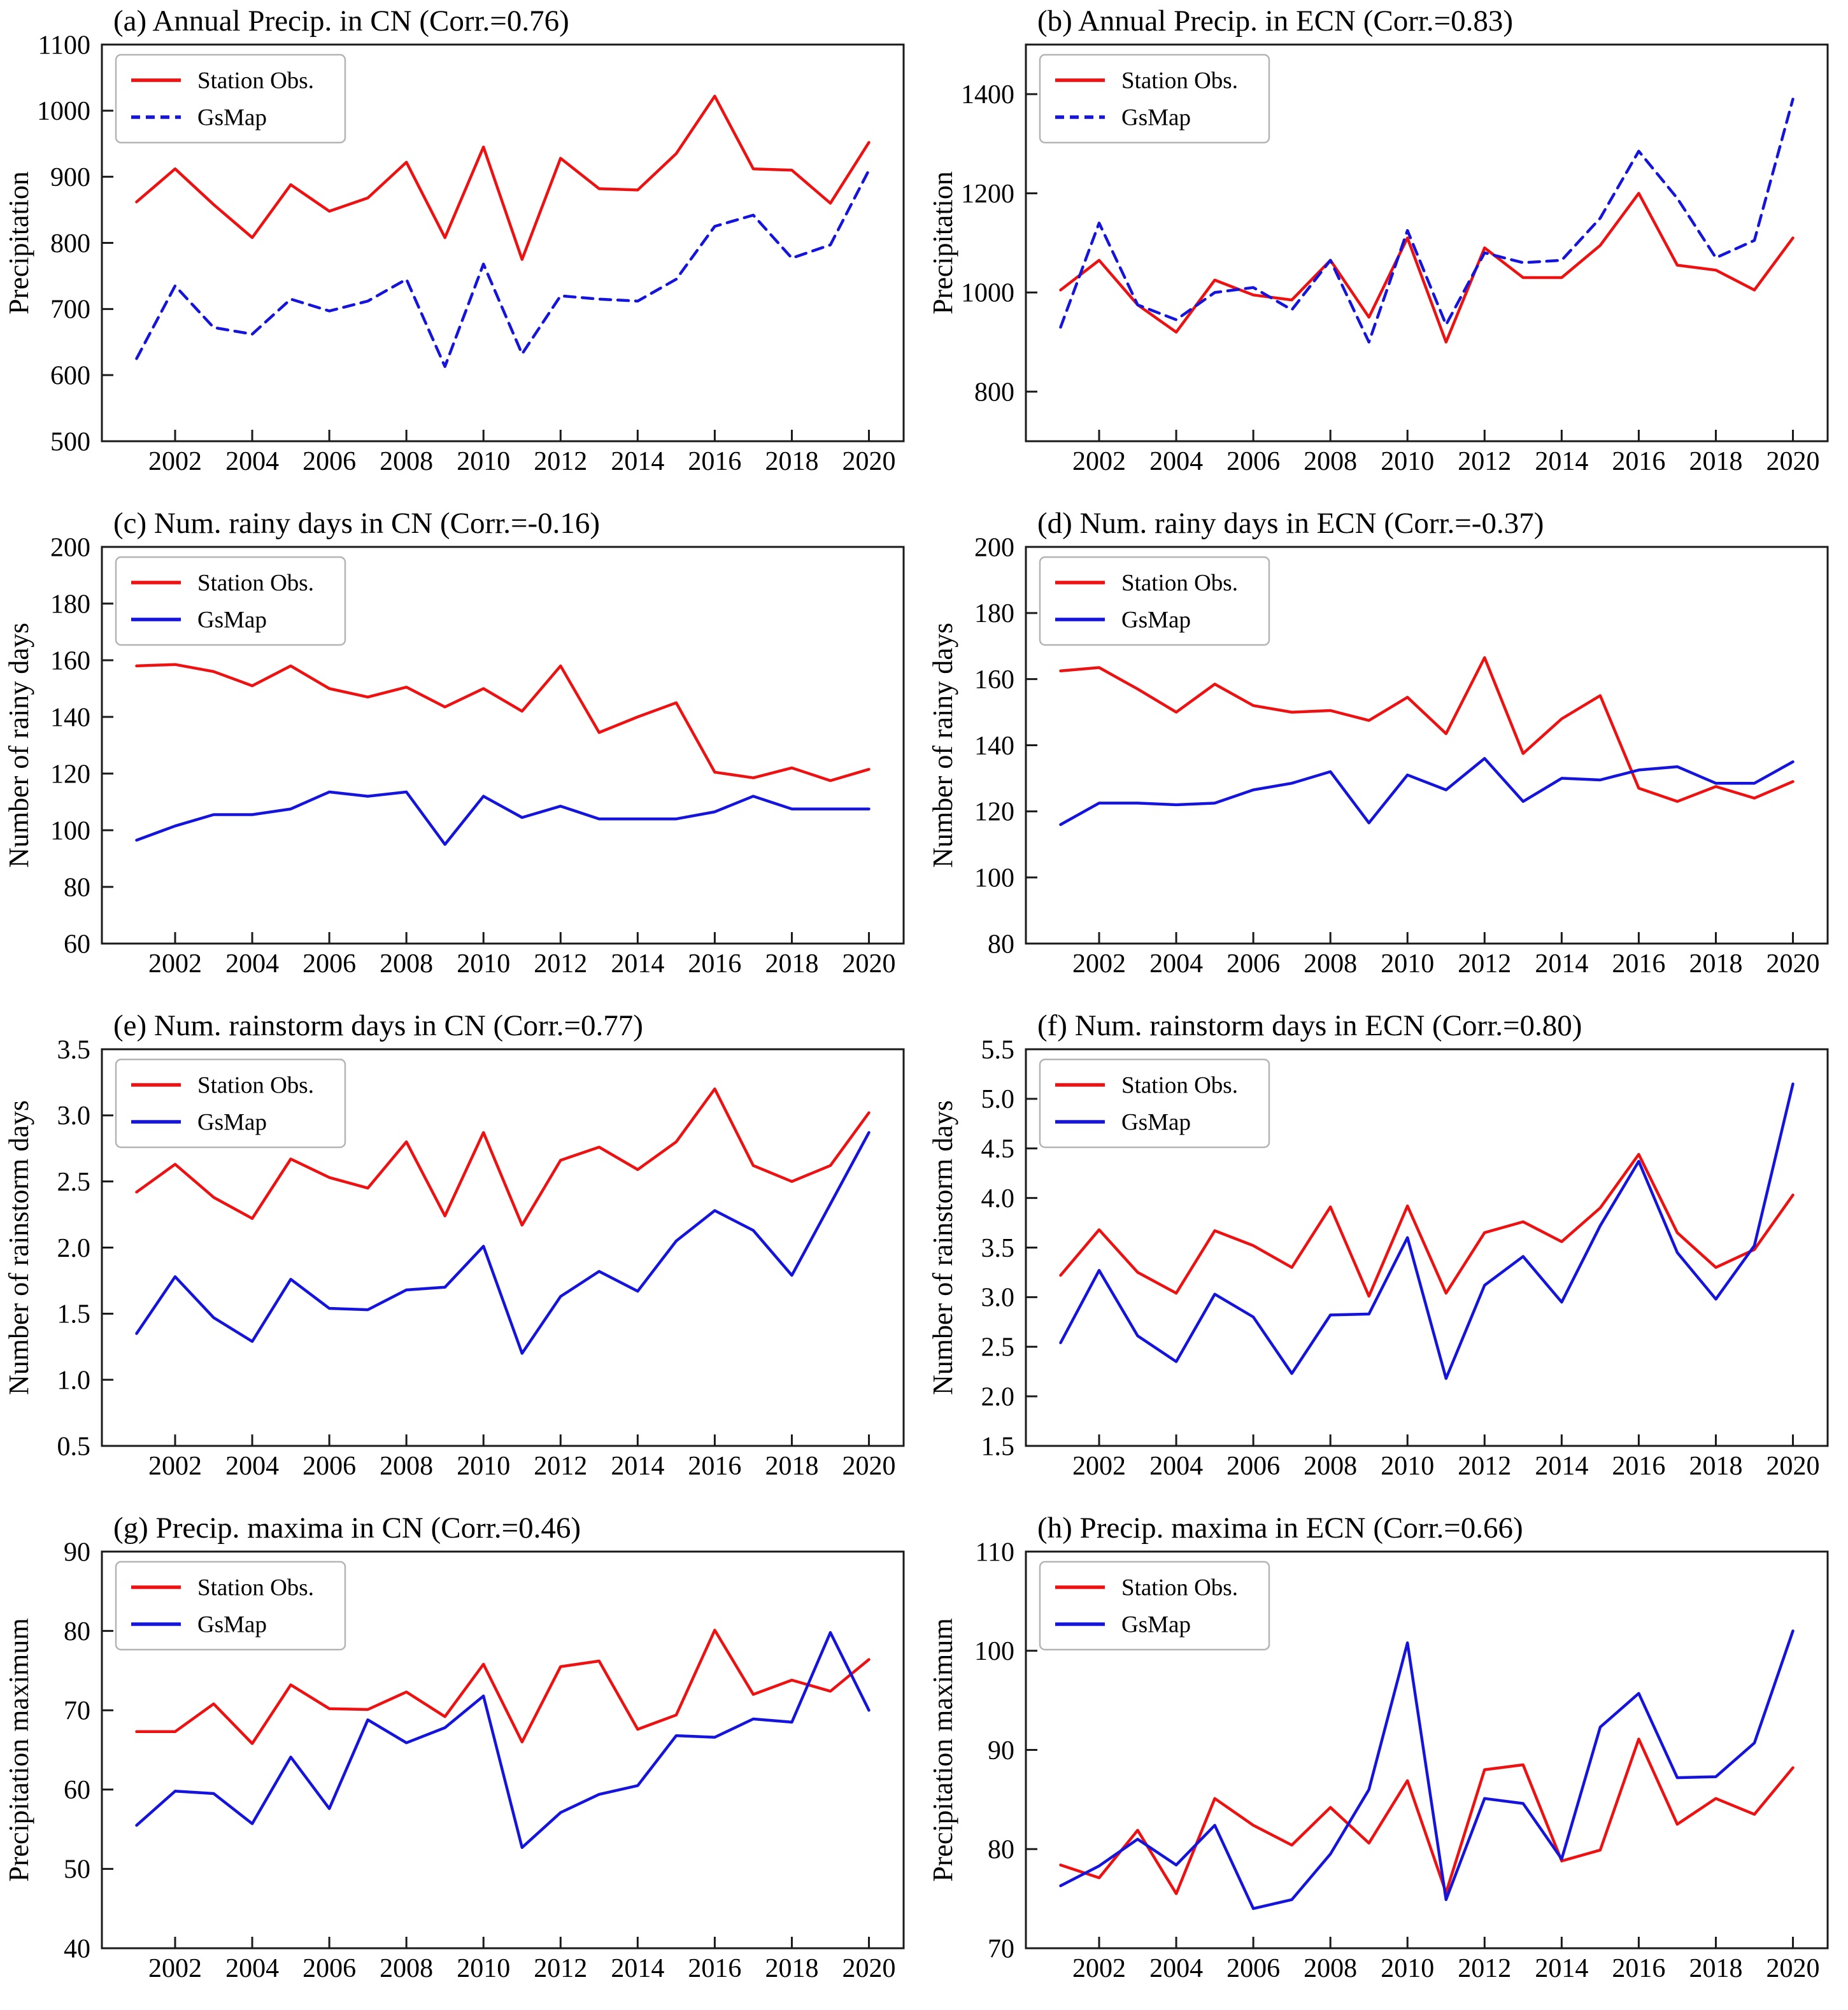 This screenshot has width=1848, height=2010. Describe the element at coordinates (998, 1149) in the screenshot. I see `y-tick-label: 4.5` at that location.